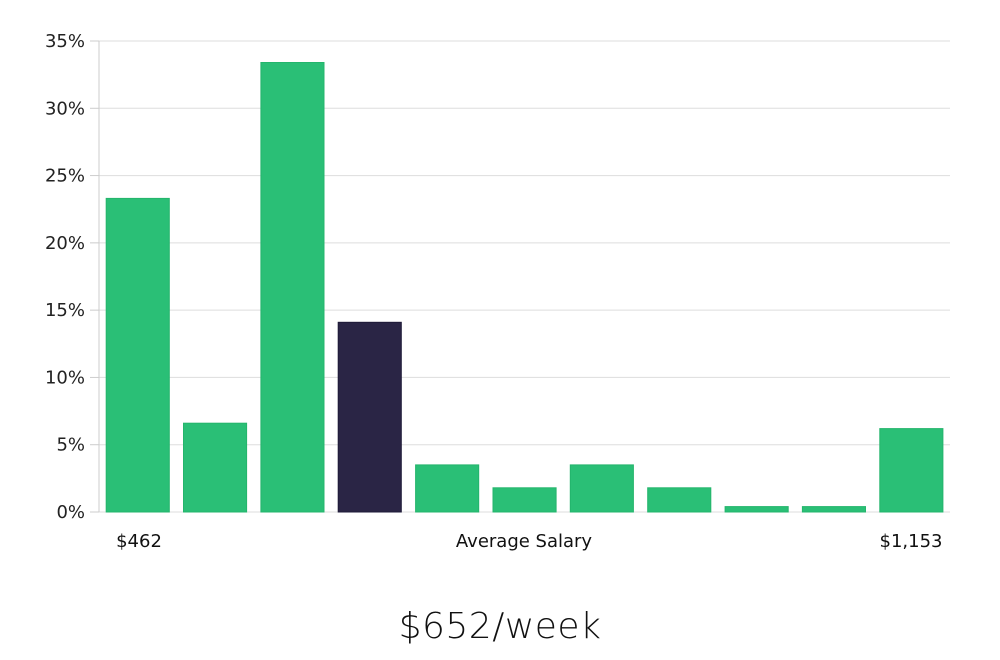  What do you see at coordinates (65, 243) in the screenshot?
I see `y-tick-label: 20%` at bounding box center [65, 243].